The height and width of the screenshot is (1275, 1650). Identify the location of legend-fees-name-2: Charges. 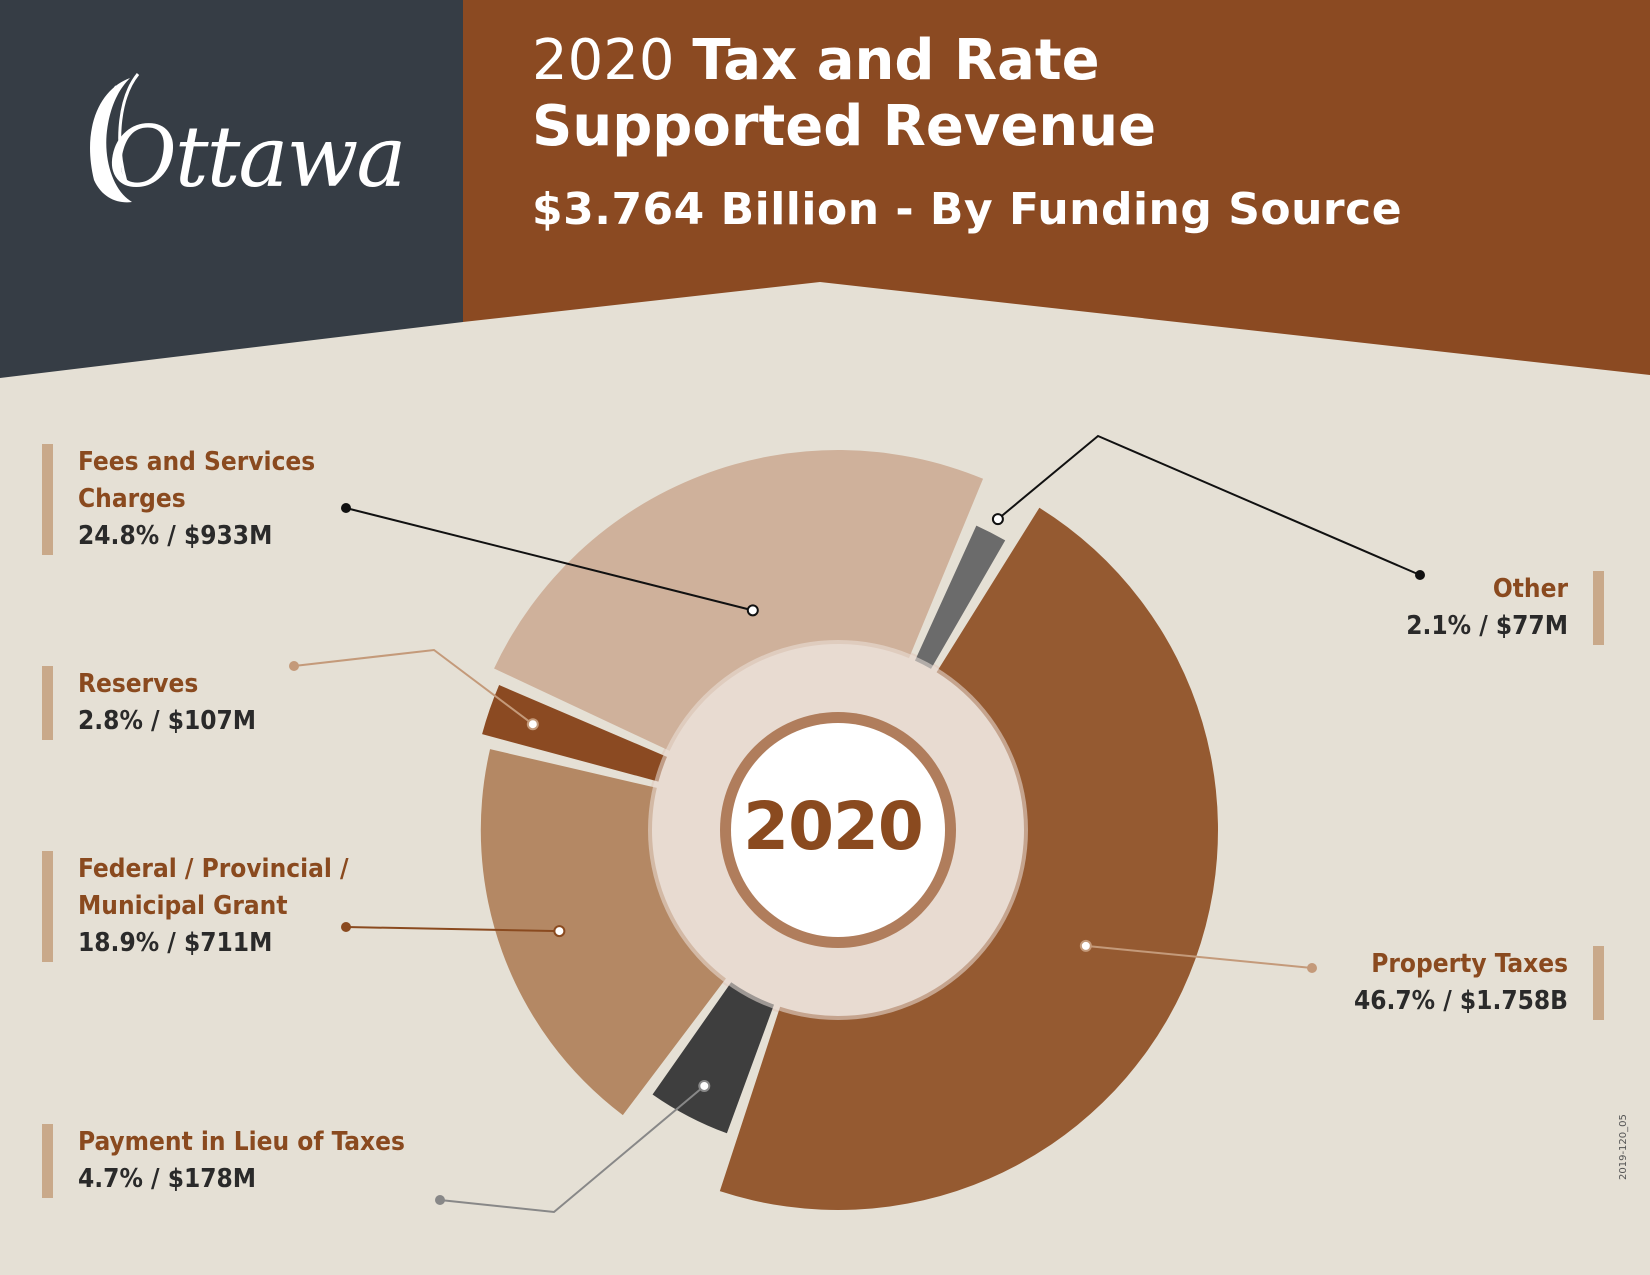
(132, 499).